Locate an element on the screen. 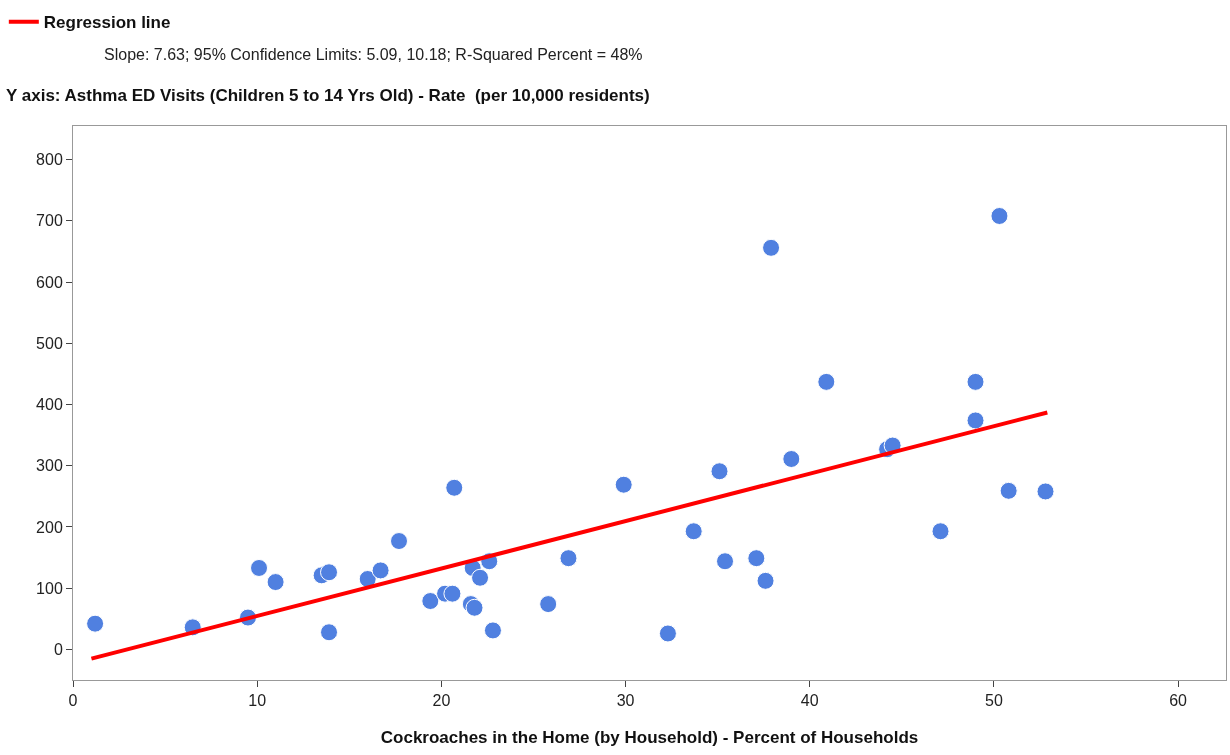  text: Slope: 7.63; 95% Confidence Limits: 5.09, 10.18; R-Squared Percent = 48% is located at coordinates (373, 54).